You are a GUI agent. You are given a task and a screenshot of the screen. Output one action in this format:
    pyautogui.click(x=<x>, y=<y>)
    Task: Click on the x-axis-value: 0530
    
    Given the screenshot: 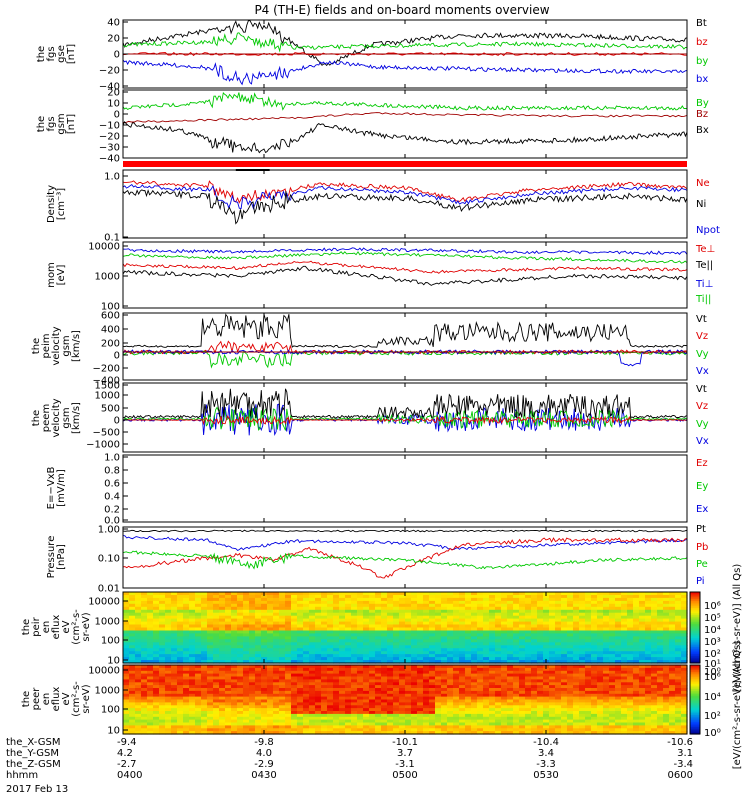 What is the action you would take?
    pyautogui.click(x=545, y=775)
    